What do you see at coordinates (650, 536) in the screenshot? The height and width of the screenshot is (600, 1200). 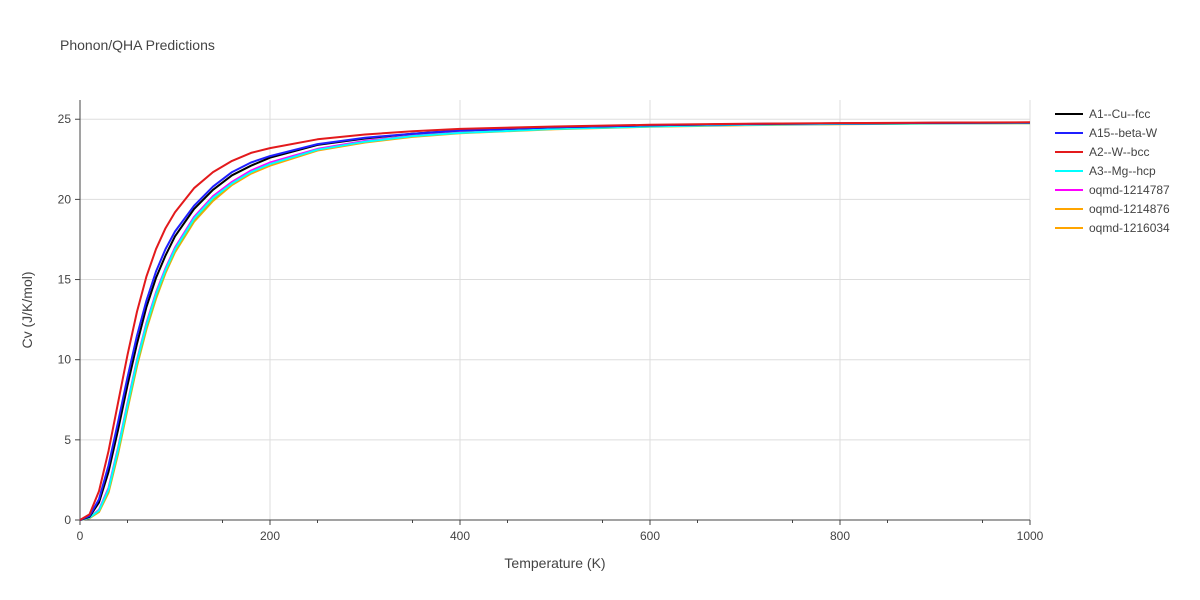 I see `x-tick-label: 600` at bounding box center [650, 536].